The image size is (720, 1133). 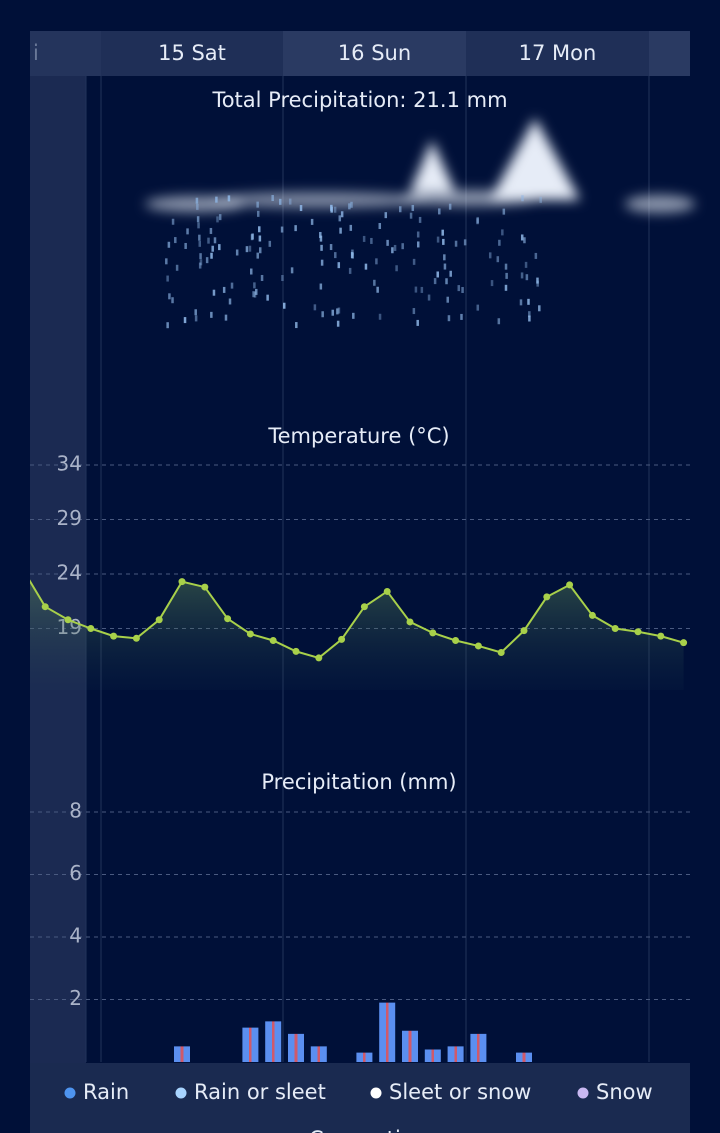 What do you see at coordinates (75, 936) in the screenshot?
I see `y-tick-label: 4` at bounding box center [75, 936].